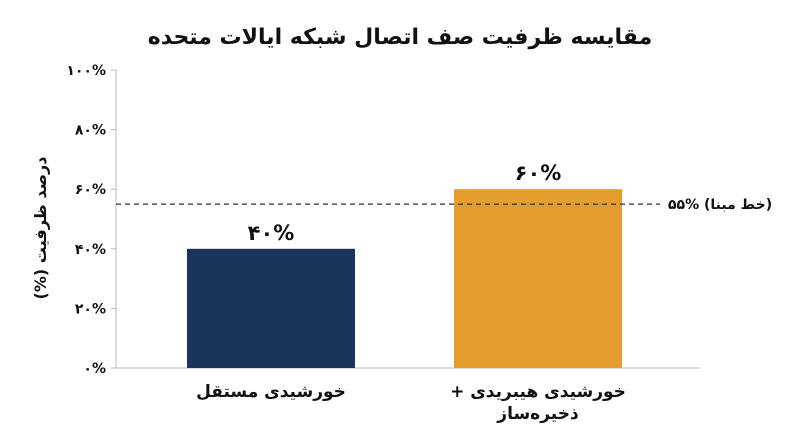 This screenshot has width=800, height=447. Describe the element at coordinates (271, 233) in the screenshot. I see `data-label: ۴۰%` at that location.